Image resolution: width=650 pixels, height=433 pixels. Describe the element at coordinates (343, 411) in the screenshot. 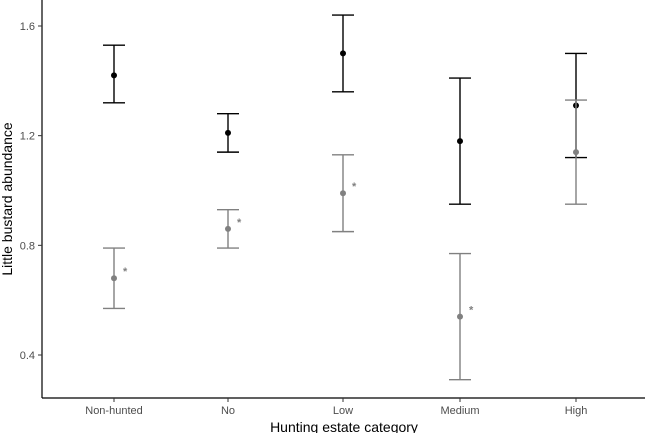

I see `x-tick-label: Low` at that location.